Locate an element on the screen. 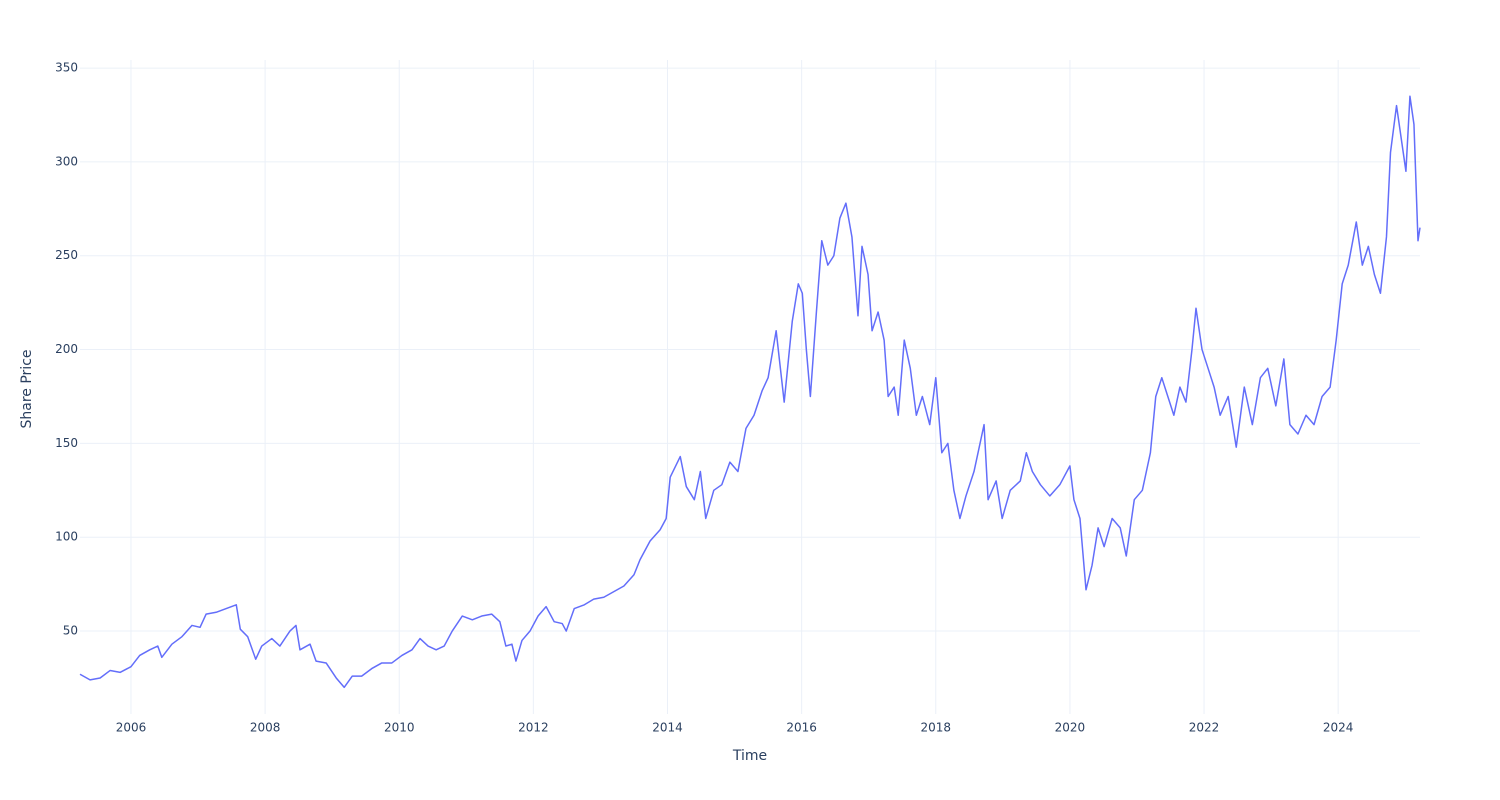  x-tick-label: 2018 is located at coordinates (936, 728).